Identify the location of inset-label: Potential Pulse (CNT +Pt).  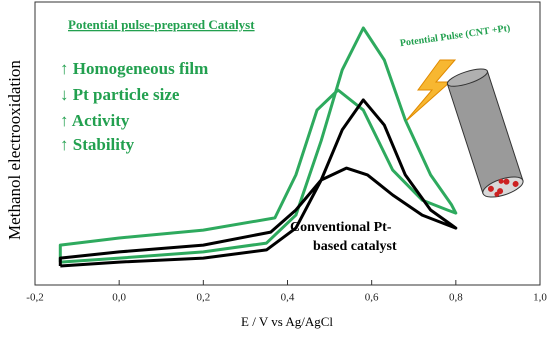
(455, 36).